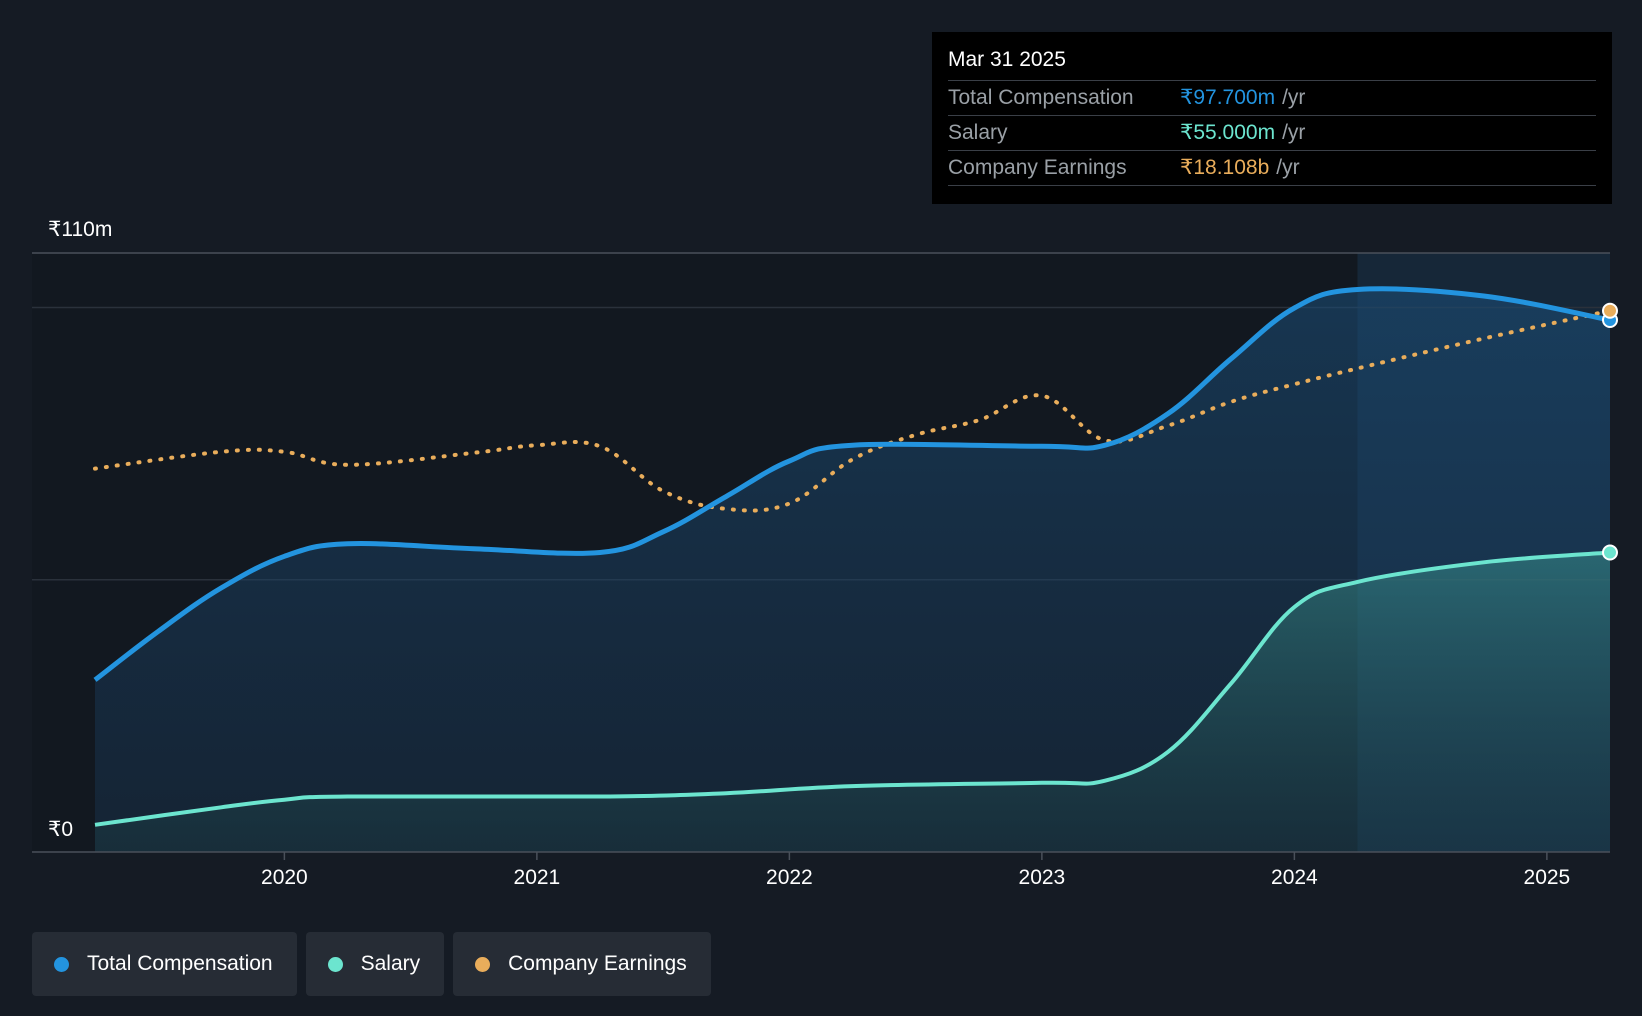 This screenshot has width=1642, height=1016. Describe the element at coordinates (1228, 132) in the screenshot. I see `tooltip-value: ₹55.000m` at that location.